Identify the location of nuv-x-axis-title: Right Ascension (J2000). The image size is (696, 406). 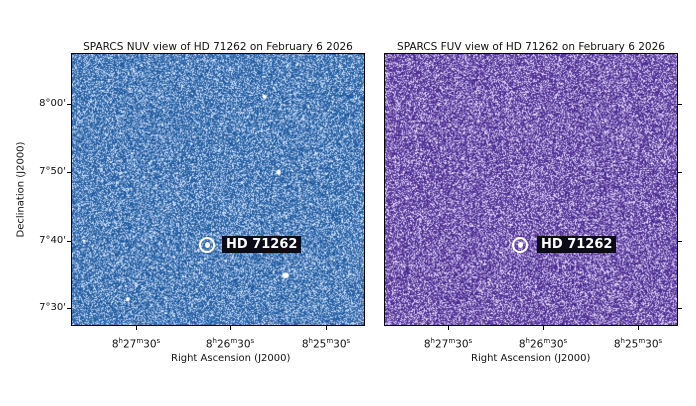
(231, 358).